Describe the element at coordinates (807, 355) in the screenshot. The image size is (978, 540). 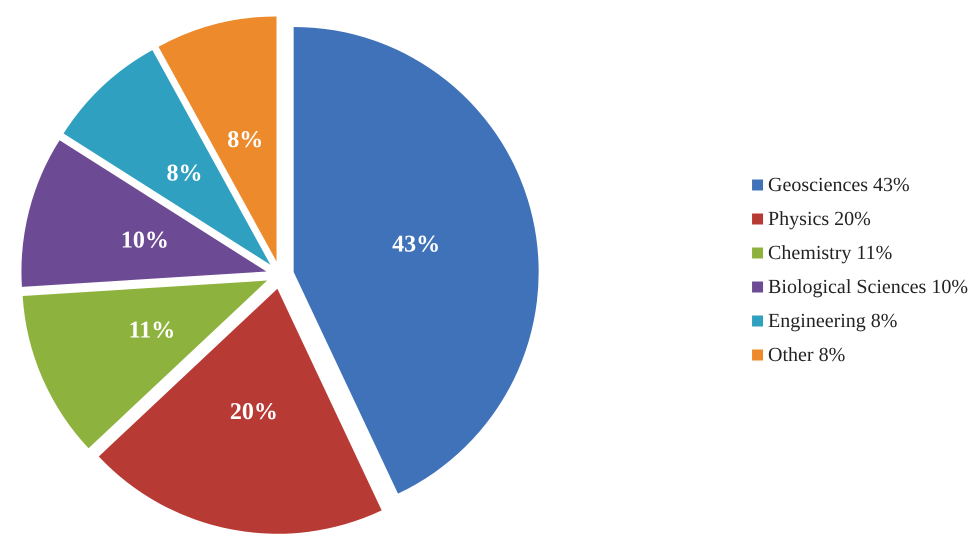
I see `legend-label: Other 8%` at that location.